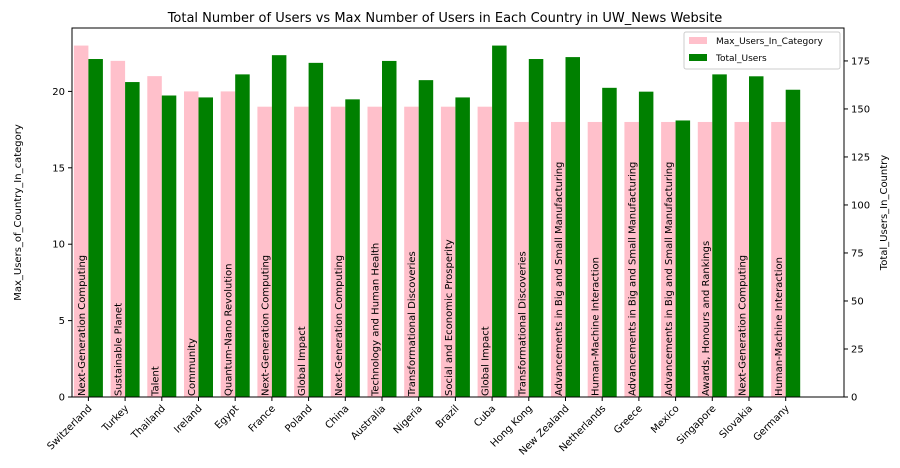 The width and height of the screenshot is (900, 468). Describe the element at coordinates (58, 168) in the screenshot. I see `y-tick-label-left: 15` at that location.